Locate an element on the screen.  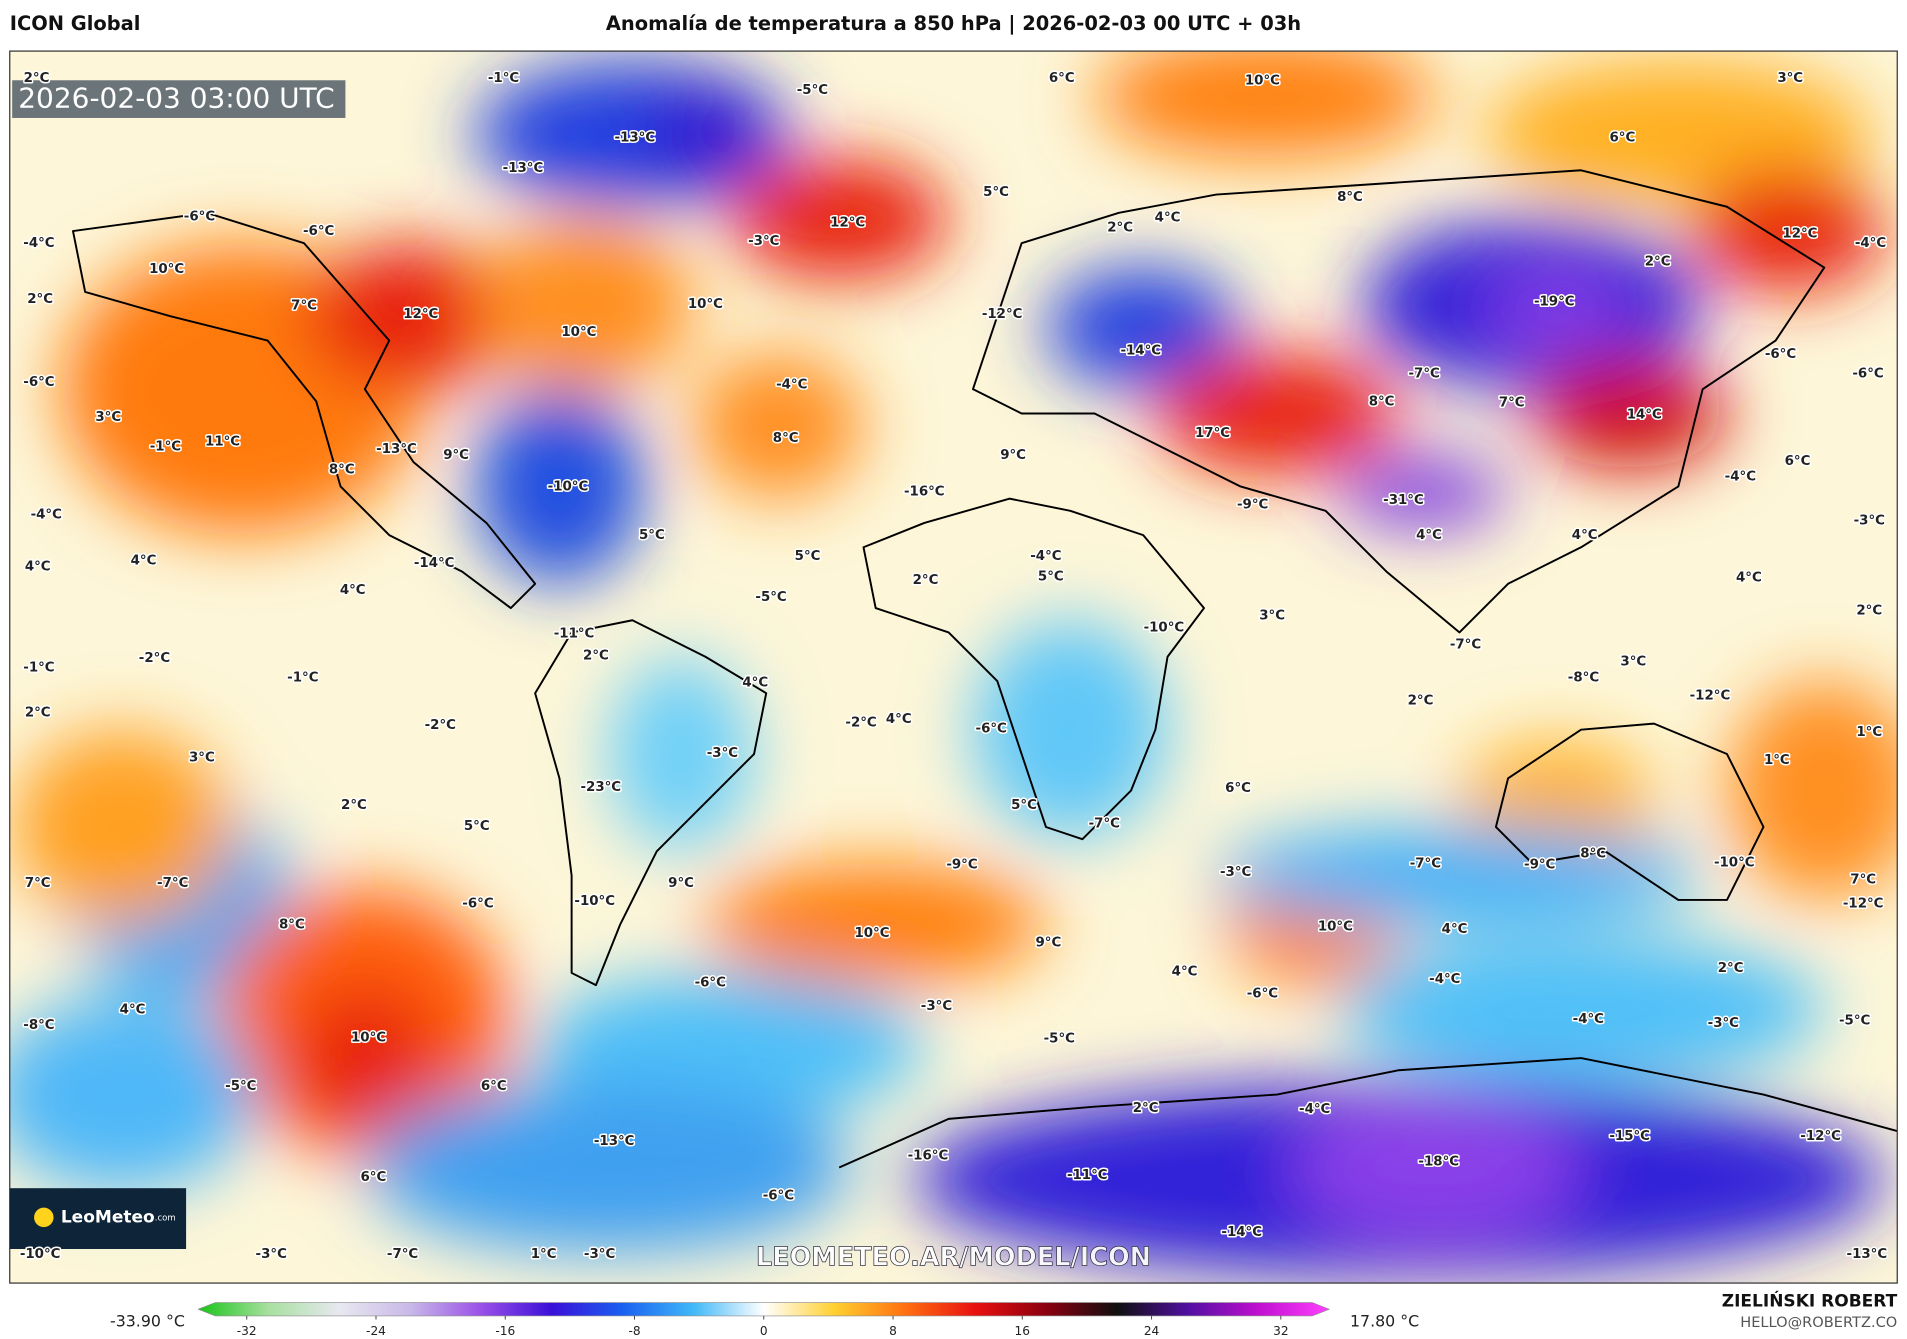
temperature-label: -19°C is located at coordinates (1554, 302).